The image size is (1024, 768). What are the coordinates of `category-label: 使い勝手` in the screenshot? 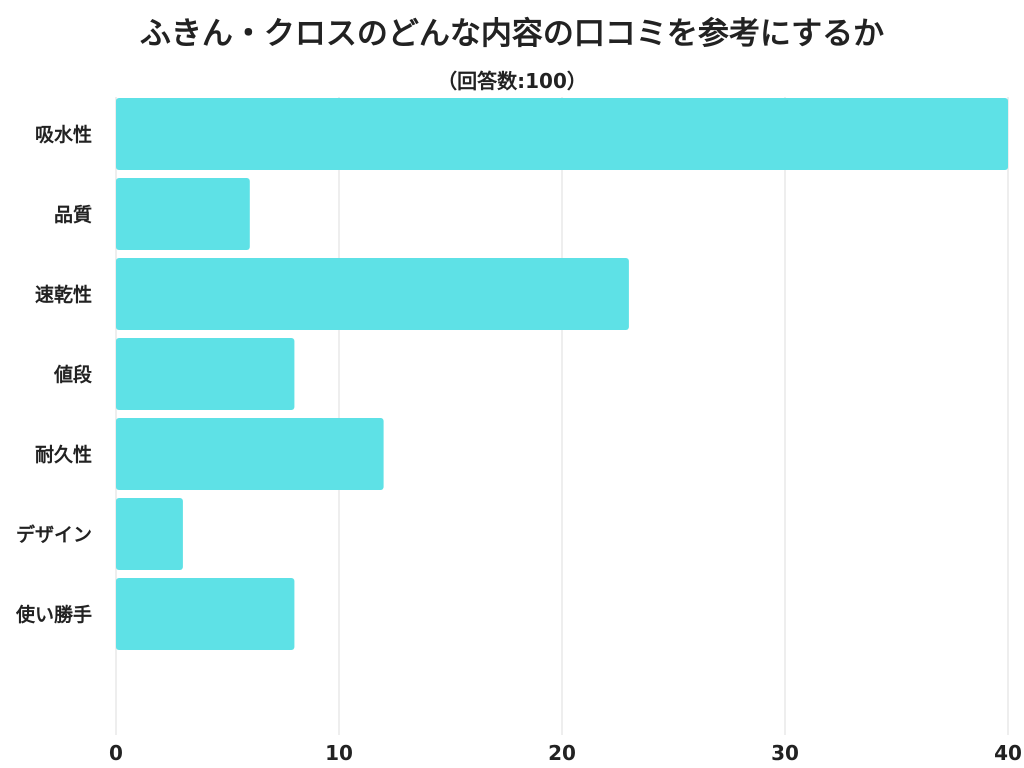 It's located at (53, 614).